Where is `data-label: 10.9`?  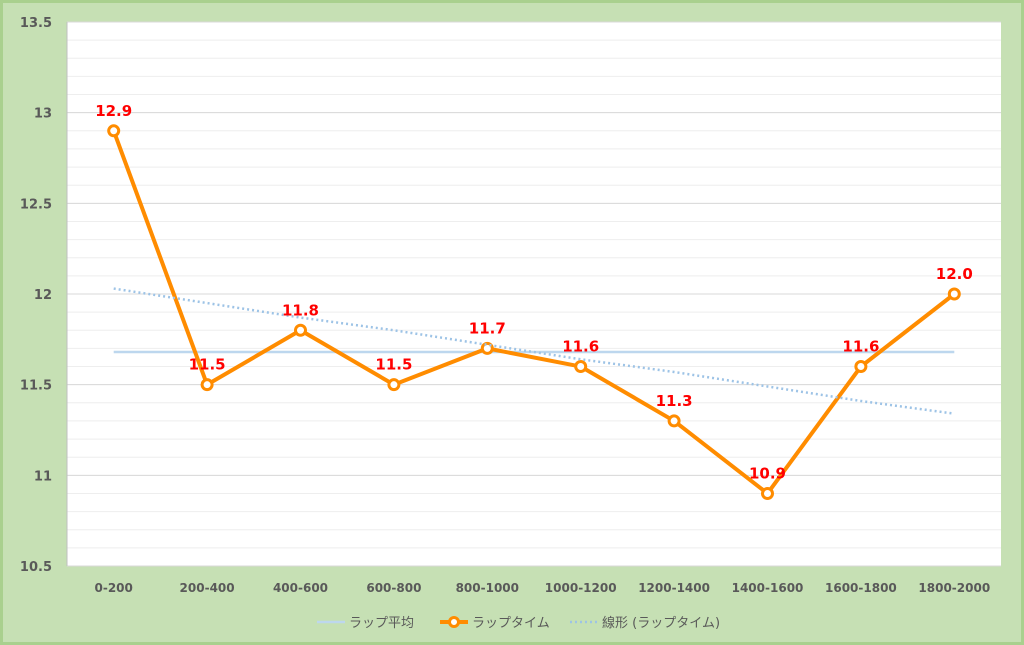 data-label: 10.9 is located at coordinates (767, 473).